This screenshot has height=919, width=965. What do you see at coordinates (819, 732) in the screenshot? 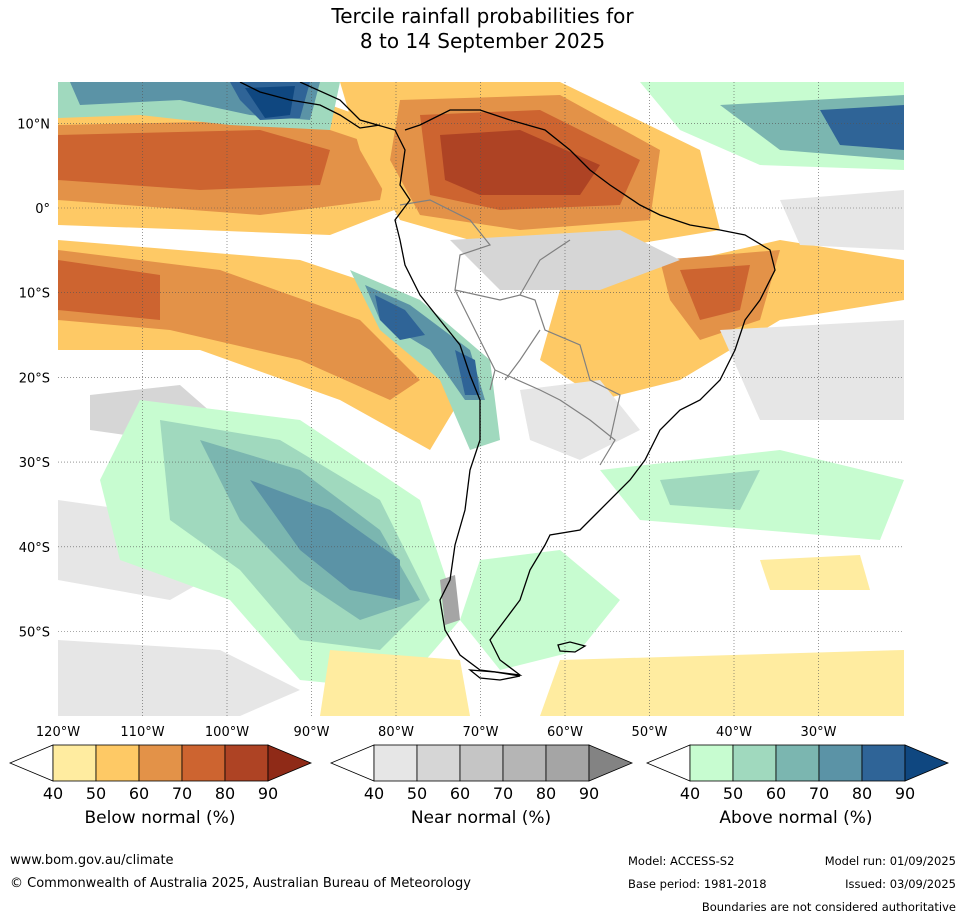
I see `longitude-tick-label: 30°W` at bounding box center [819, 732].